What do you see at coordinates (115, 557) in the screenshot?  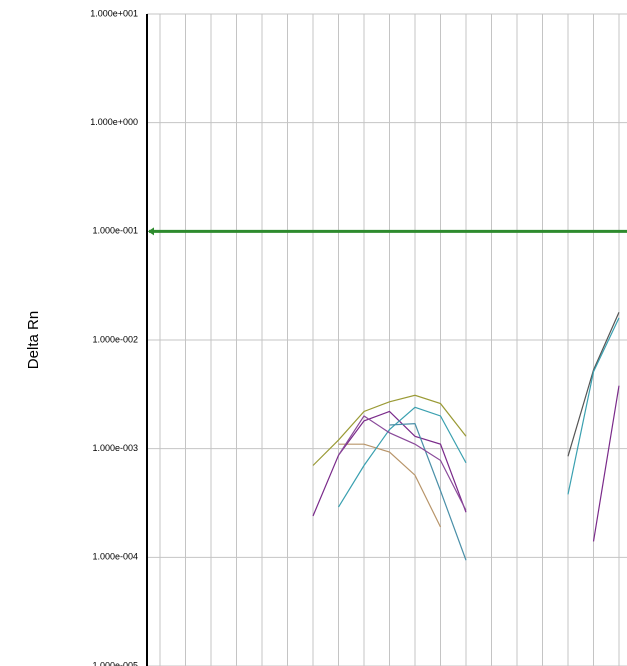 I see `y-tick-label: 1.000e-004` at bounding box center [115, 557].